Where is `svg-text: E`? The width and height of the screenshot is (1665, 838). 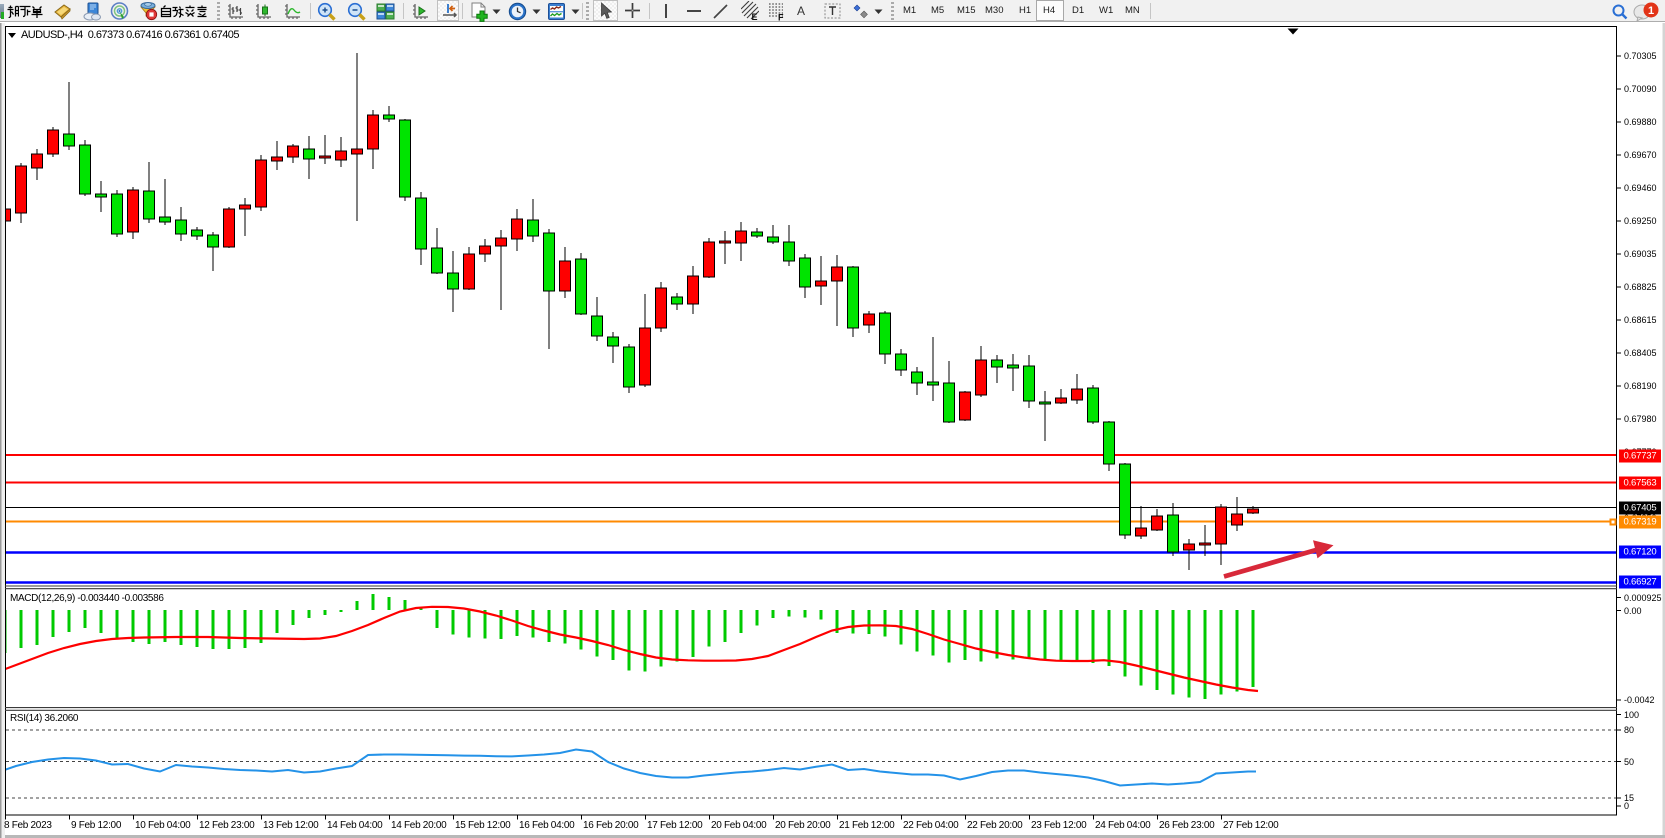
svg-text: E is located at coordinates (755, 16).